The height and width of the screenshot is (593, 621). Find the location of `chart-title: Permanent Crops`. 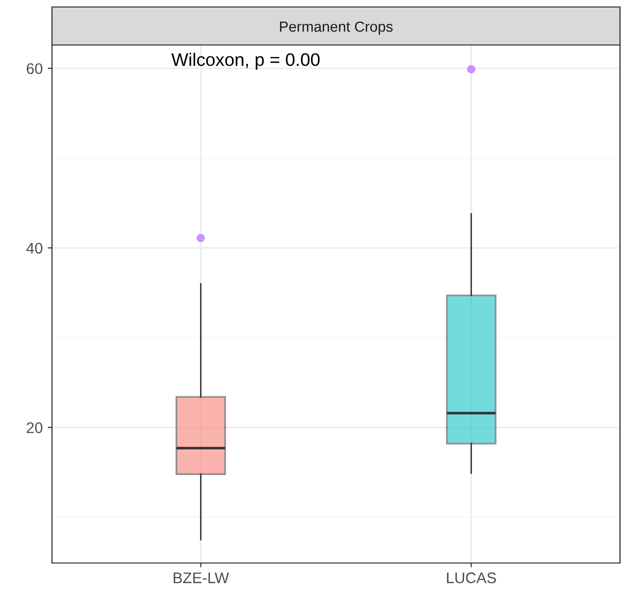

chart-title: Permanent Crops is located at coordinates (336, 28).